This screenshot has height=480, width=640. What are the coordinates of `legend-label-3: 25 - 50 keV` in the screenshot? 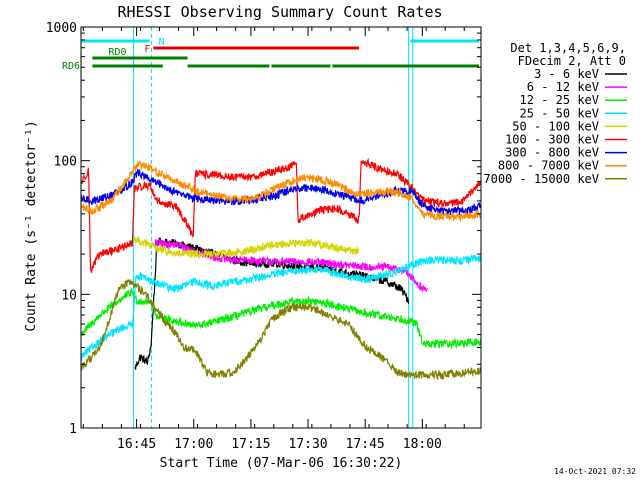 It's located at (559, 113).